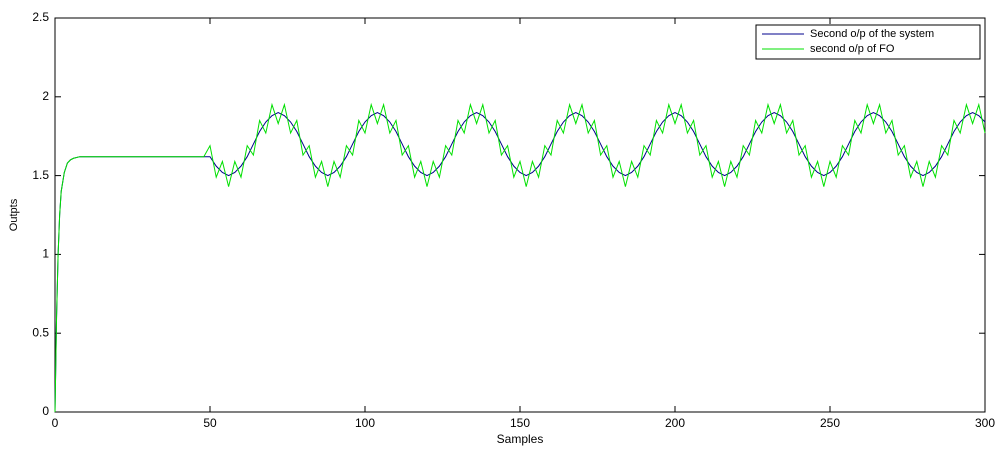 This screenshot has width=1008, height=460. I want to click on y-tick-label: 1.5, so click(40, 175).